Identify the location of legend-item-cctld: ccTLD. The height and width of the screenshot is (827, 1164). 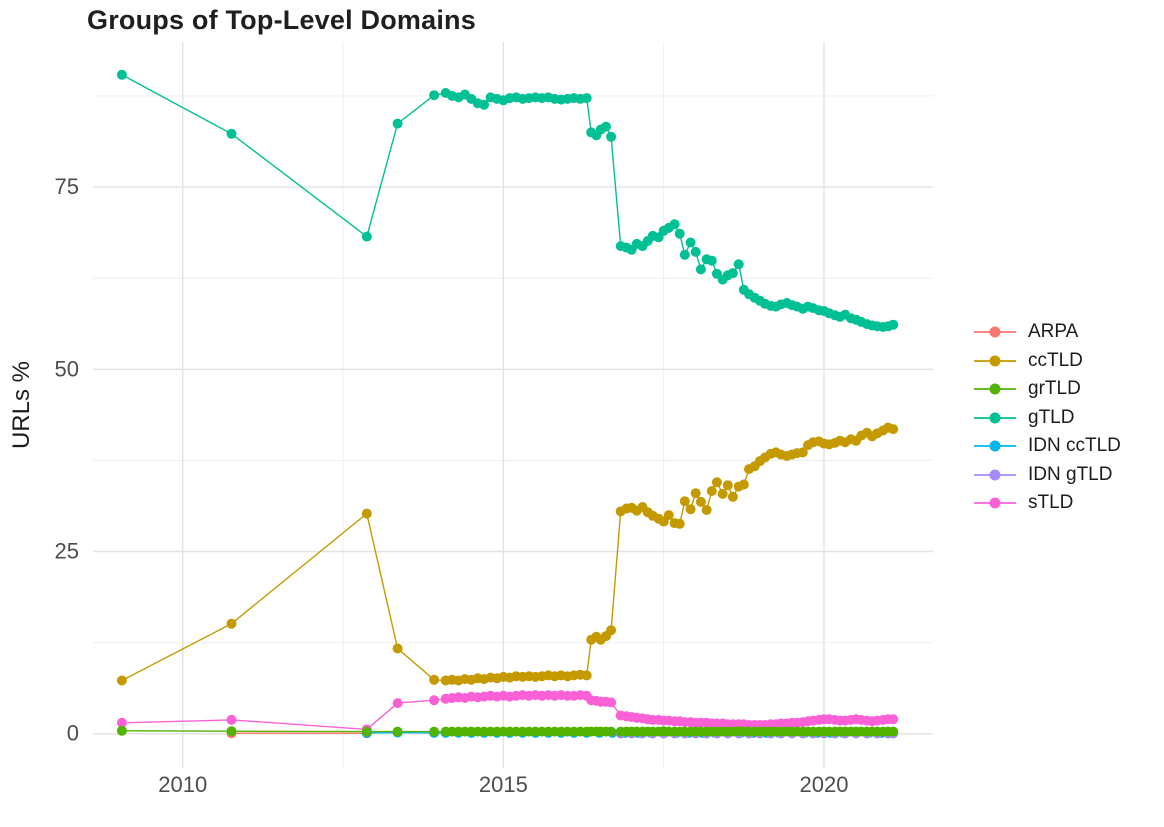
(1046, 361).